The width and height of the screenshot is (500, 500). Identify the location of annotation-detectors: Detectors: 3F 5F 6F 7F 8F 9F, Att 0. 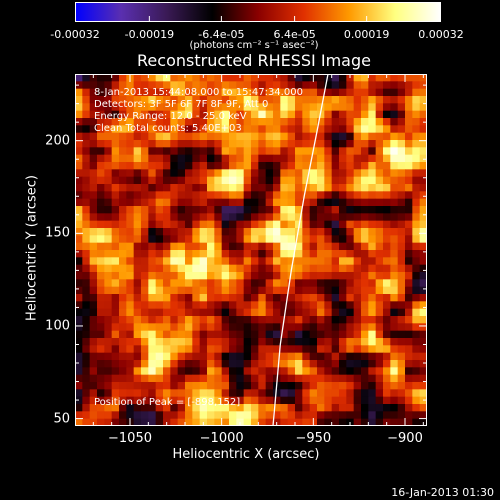
(181, 104).